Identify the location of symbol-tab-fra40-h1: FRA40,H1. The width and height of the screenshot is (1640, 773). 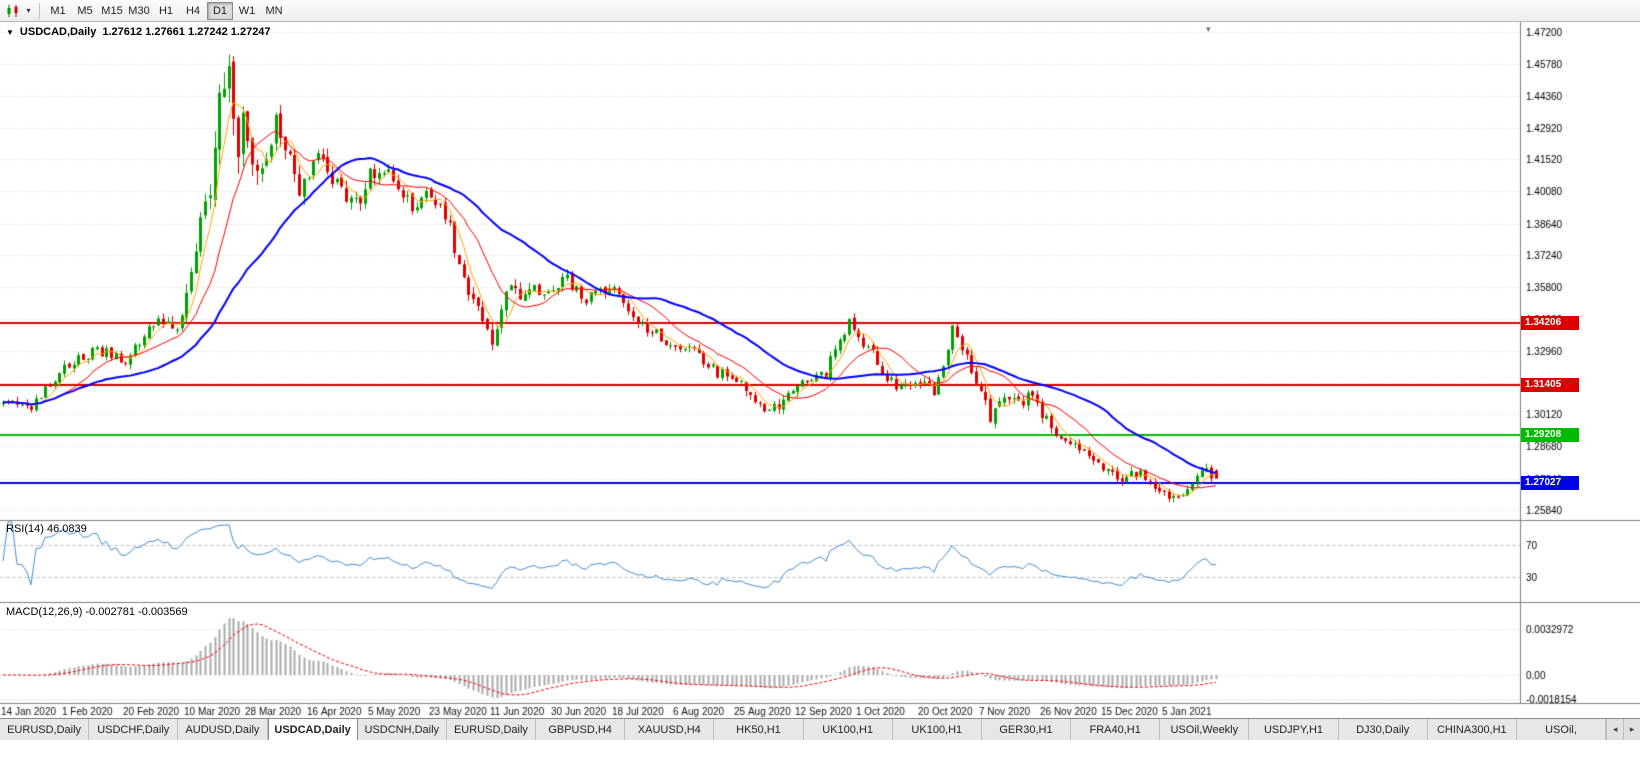
(1116, 729).